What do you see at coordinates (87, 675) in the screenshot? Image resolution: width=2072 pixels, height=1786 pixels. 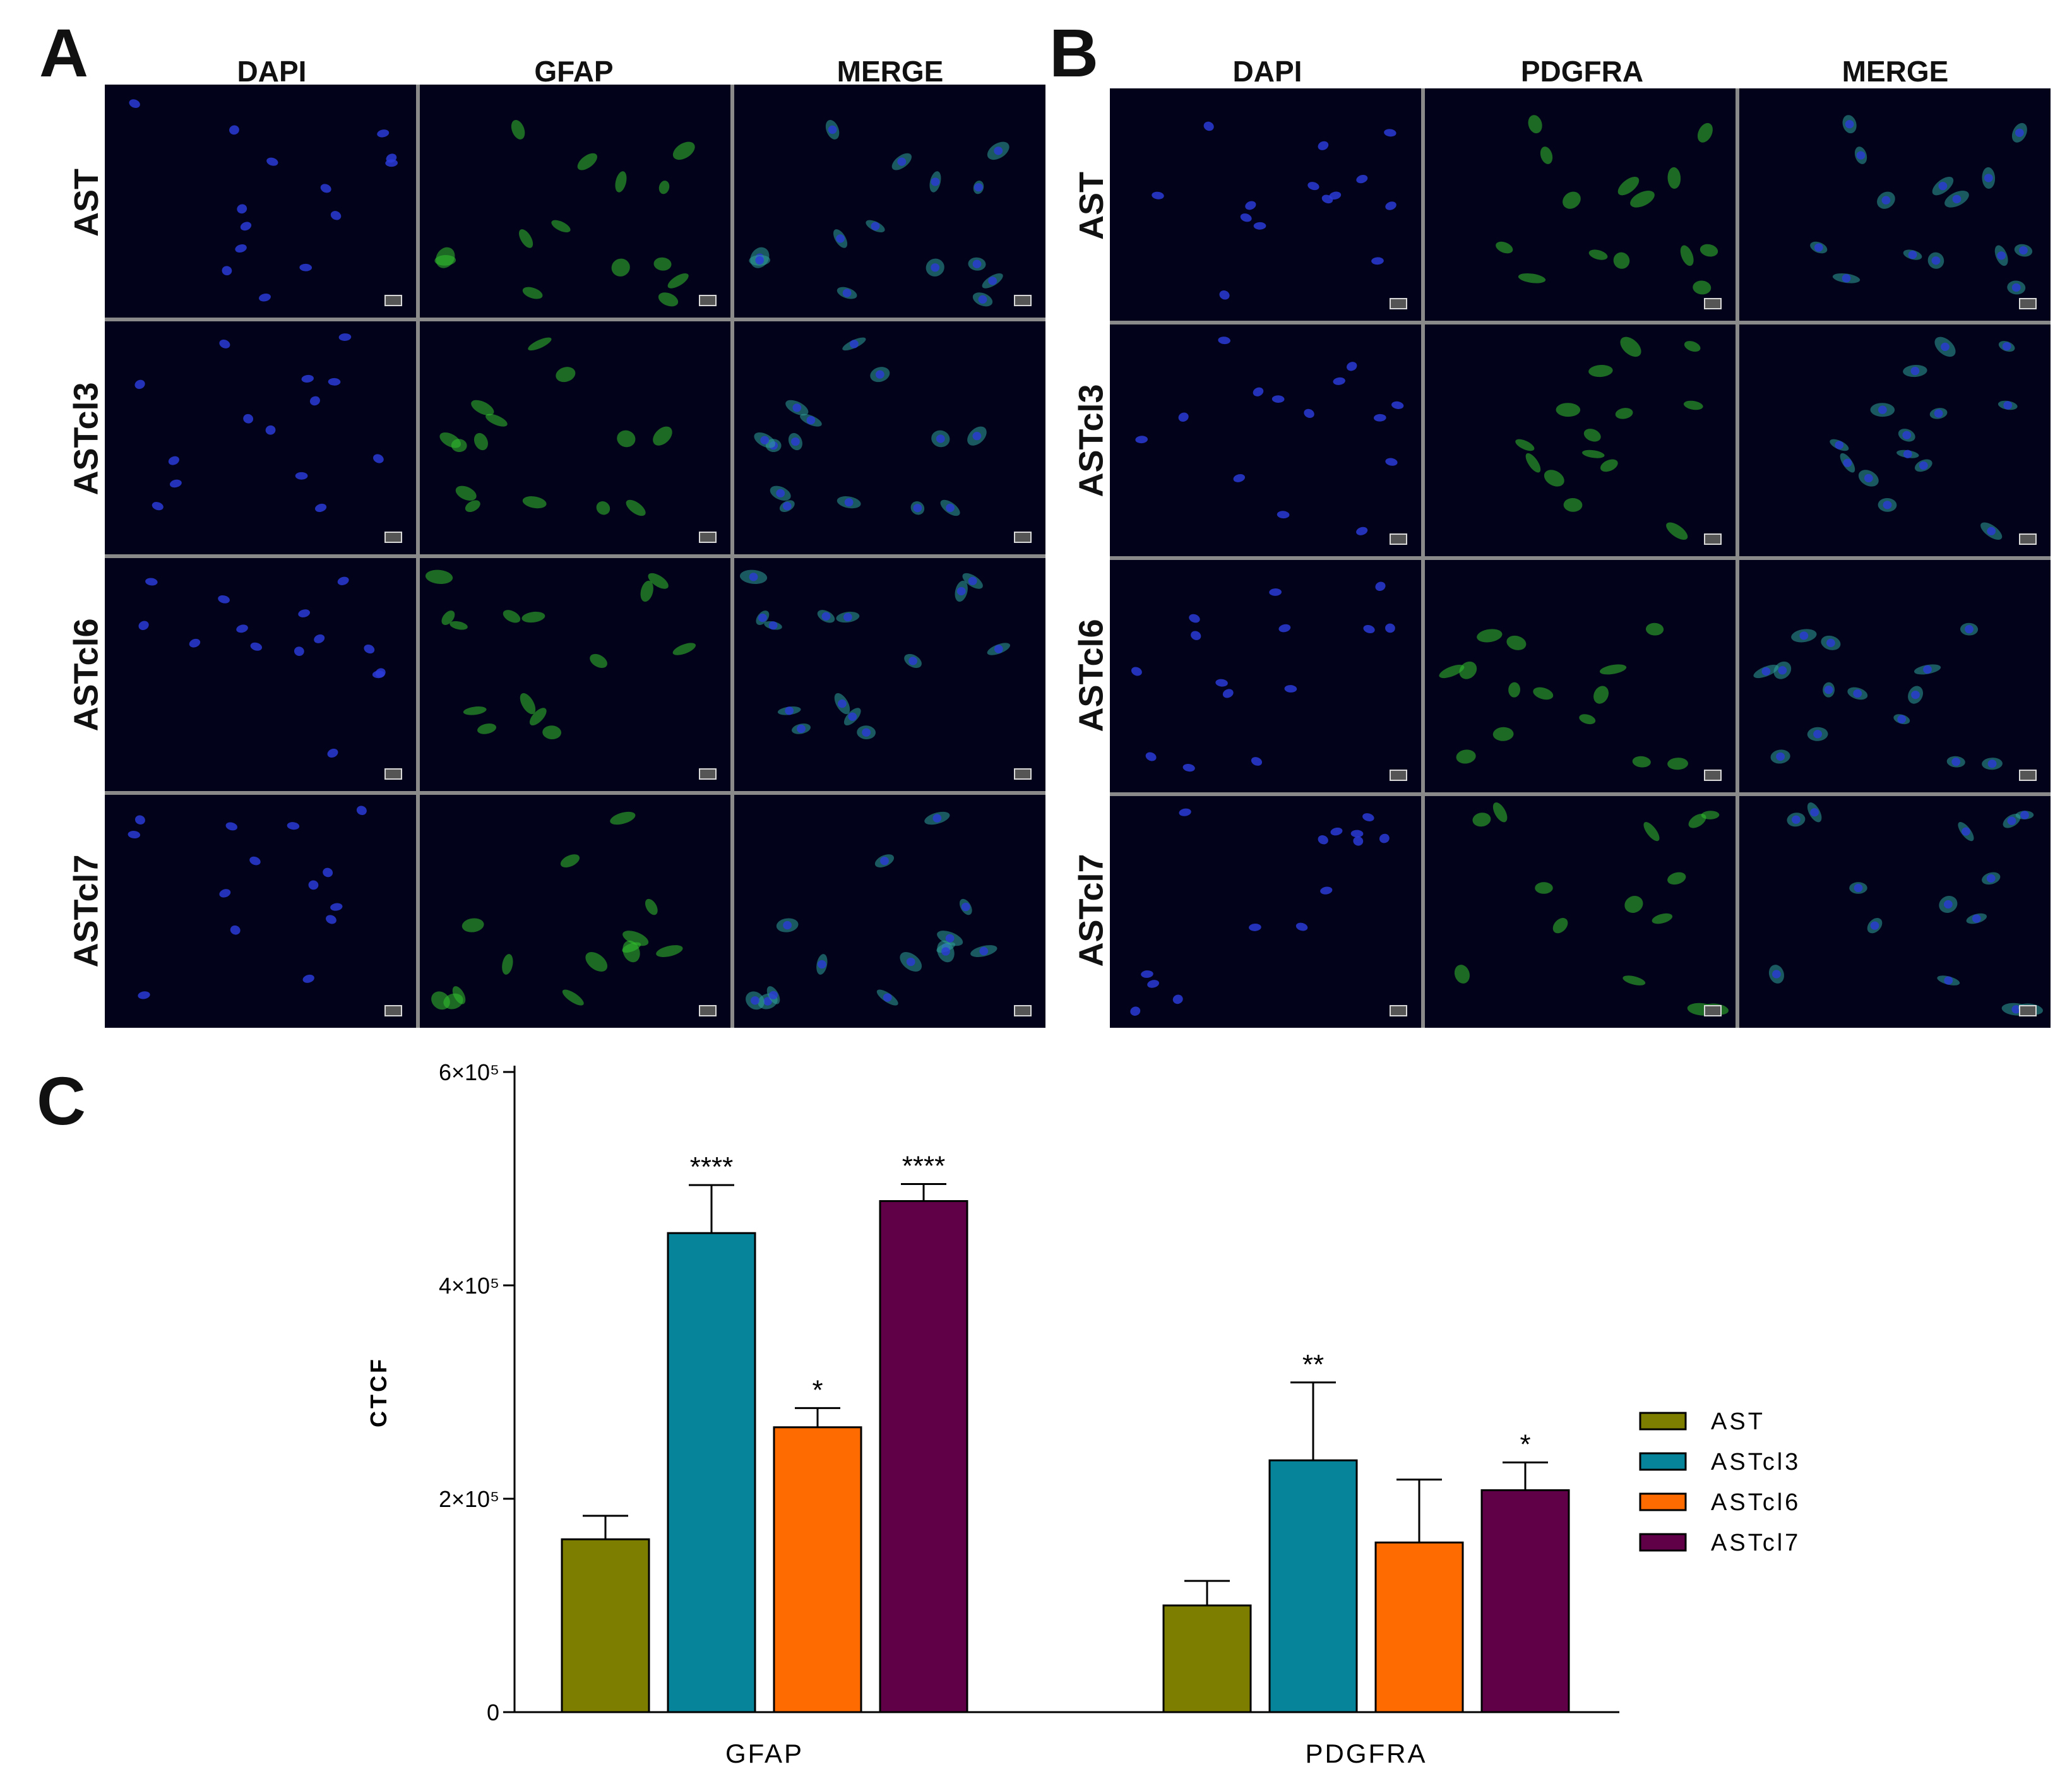 I see `panel-a-row-astcl6: ASTcl6` at bounding box center [87, 675].